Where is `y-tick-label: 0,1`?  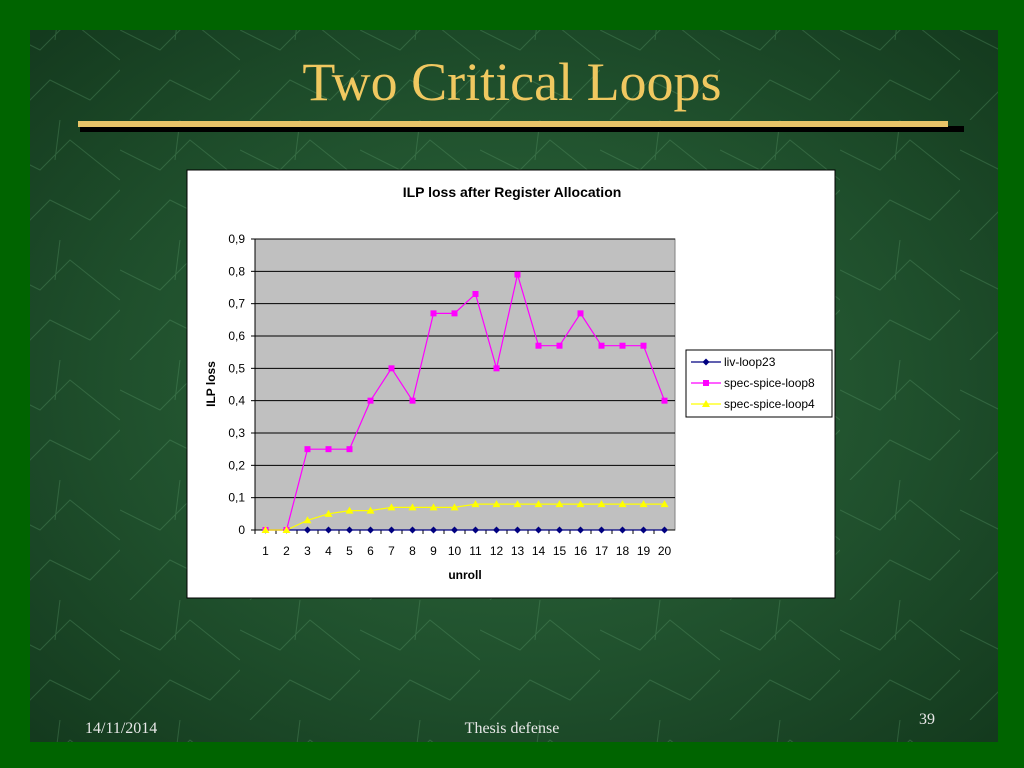 y-tick-label: 0,1 is located at coordinates (236, 498).